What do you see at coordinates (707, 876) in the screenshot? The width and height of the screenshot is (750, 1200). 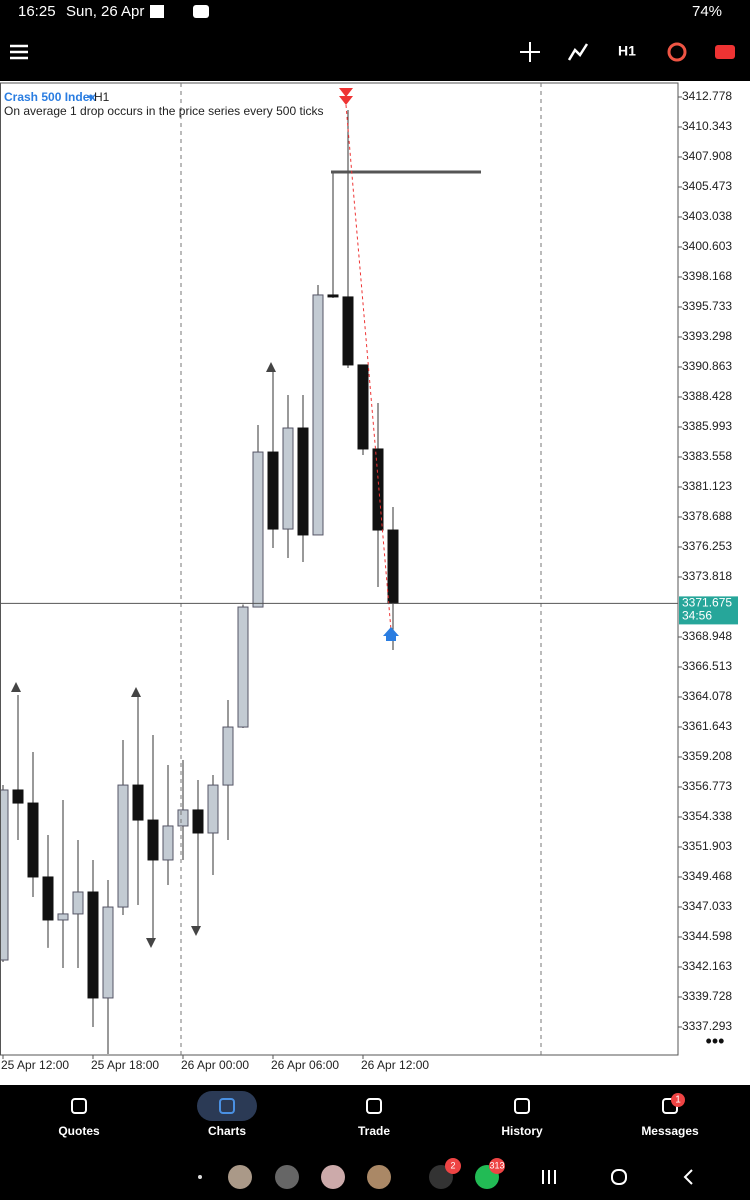 I see `y-tick-label: 3349.468` at bounding box center [707, 876].